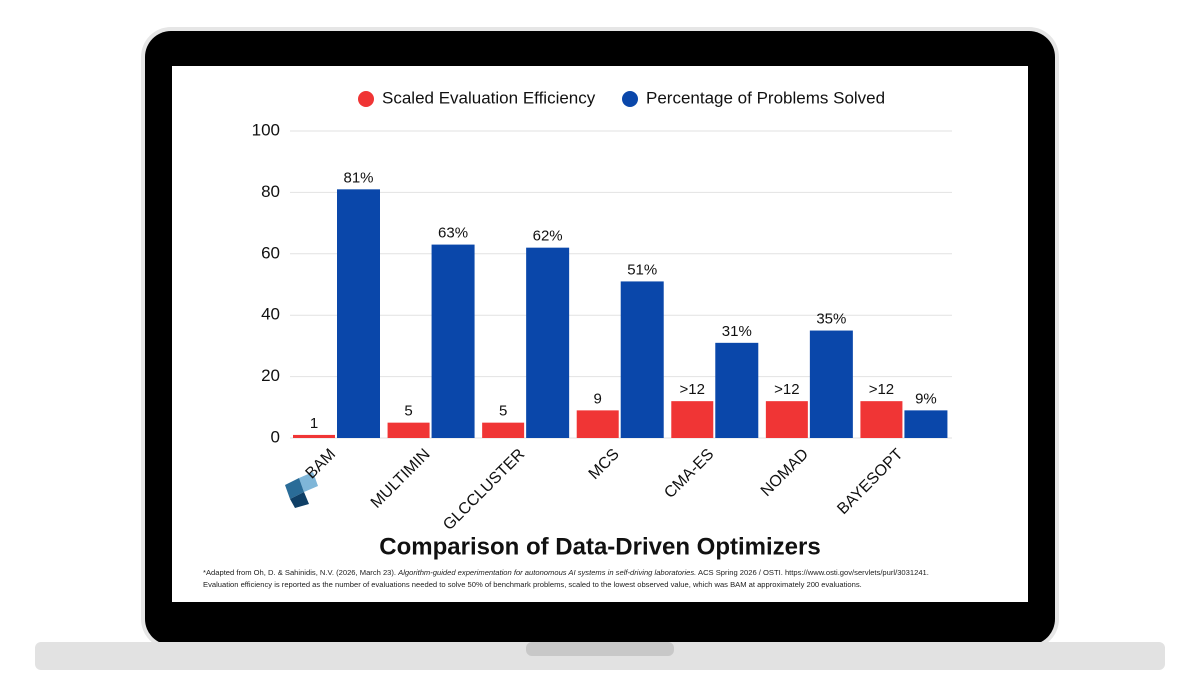  What do you see at coordinates (600, 649) in the screenshot?
I see `notch` at bounding box center [600, 649].